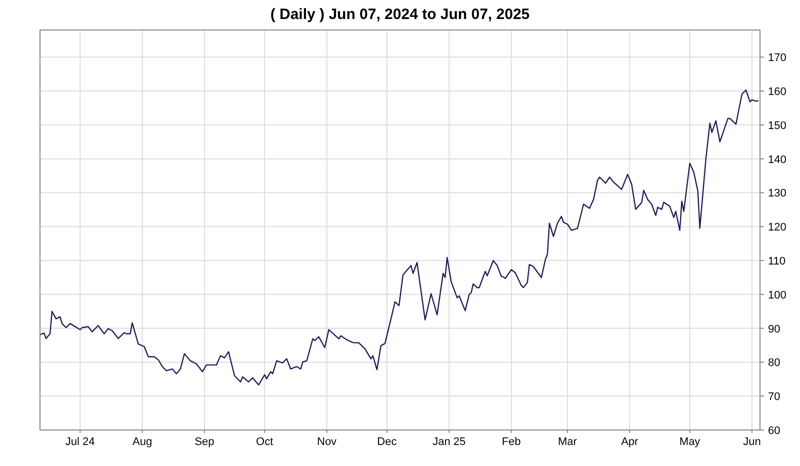 Image resolution: width=800 pixels, height=466 pixels. I want to click on x-tick-label: Aug, so click(142, 442).